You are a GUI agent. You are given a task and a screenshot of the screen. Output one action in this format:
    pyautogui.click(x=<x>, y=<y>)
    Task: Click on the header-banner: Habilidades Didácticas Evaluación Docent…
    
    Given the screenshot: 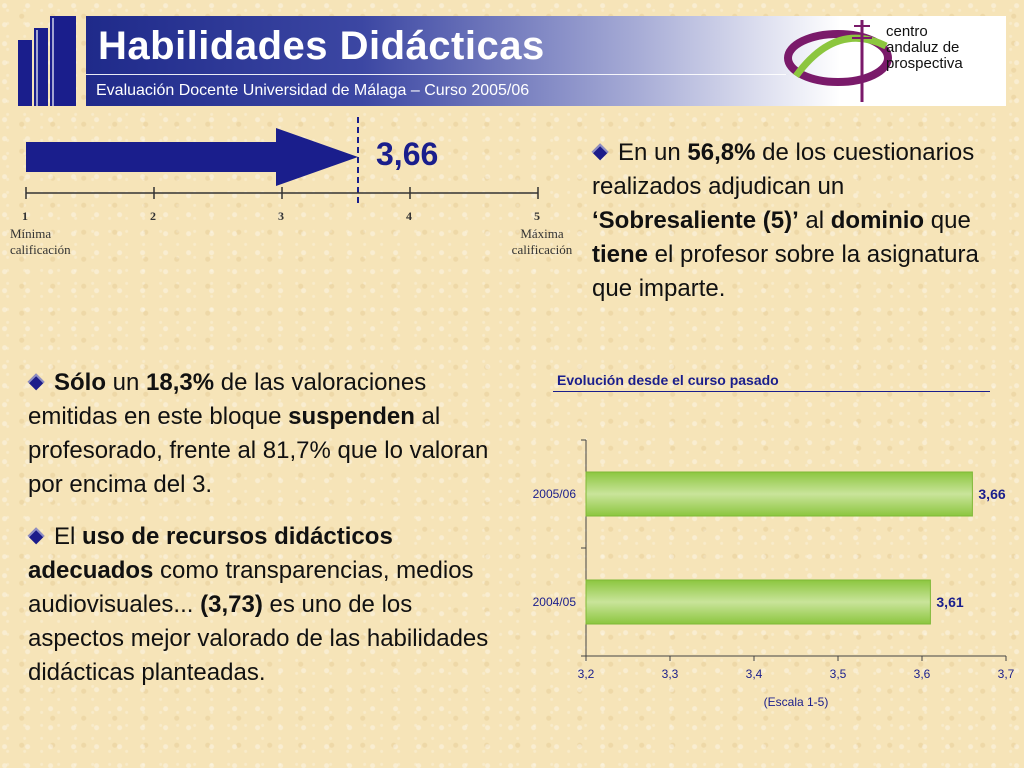 What is the action you would take?
    pyautogui.click(x=546, y=61)
    